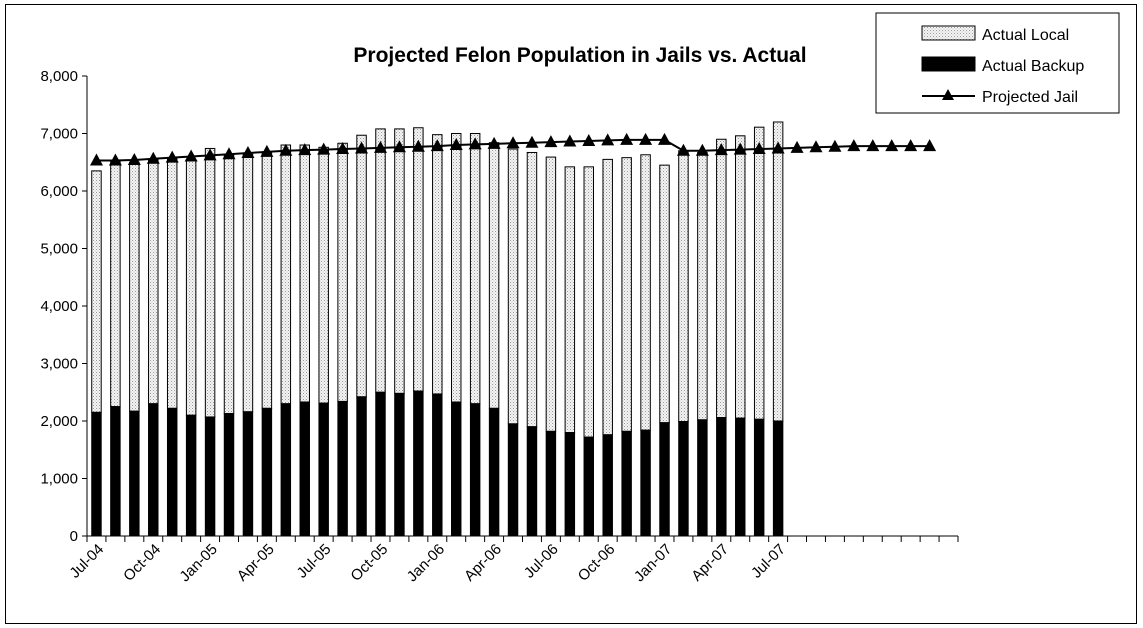  I want to click on x-tick-label: Oct-04, so click(142, 563).